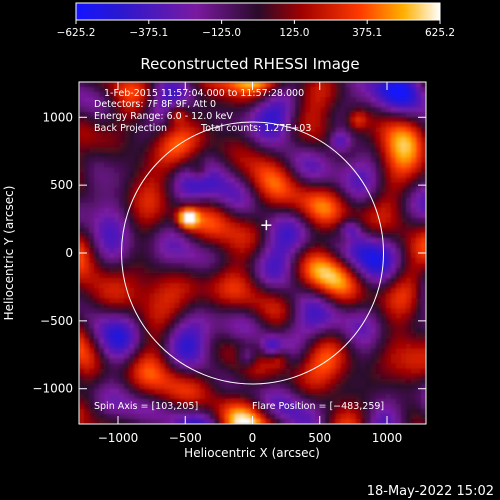 Image resolution: width=500 pixels, height=500 pixels. What do you see at coordinates (252, 453) in the screenshot?
I see `x-axis-label: Heliocentric X (arcsec)` at bounding box center [252, 453].